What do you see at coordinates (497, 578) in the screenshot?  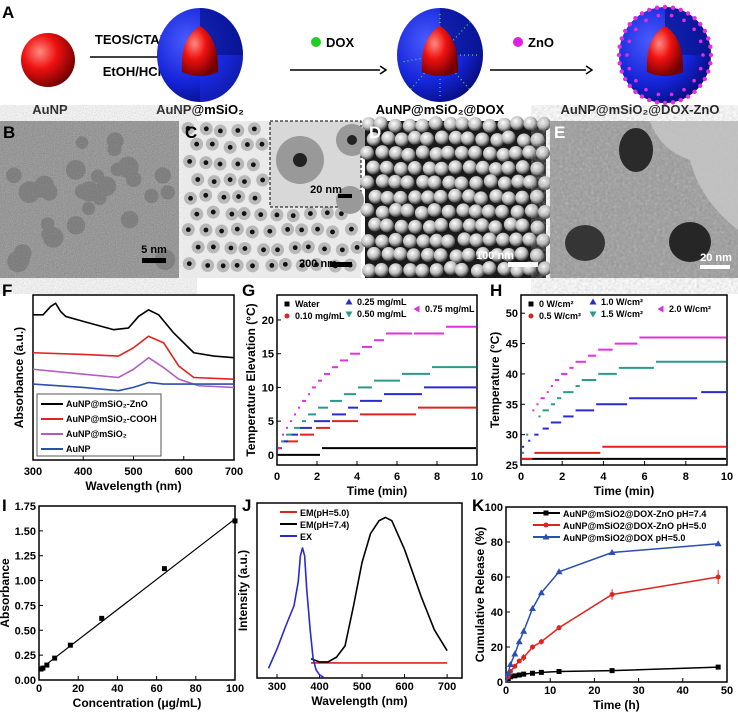 I see `y-tick-label: 60` at bounding box center [497, 578].